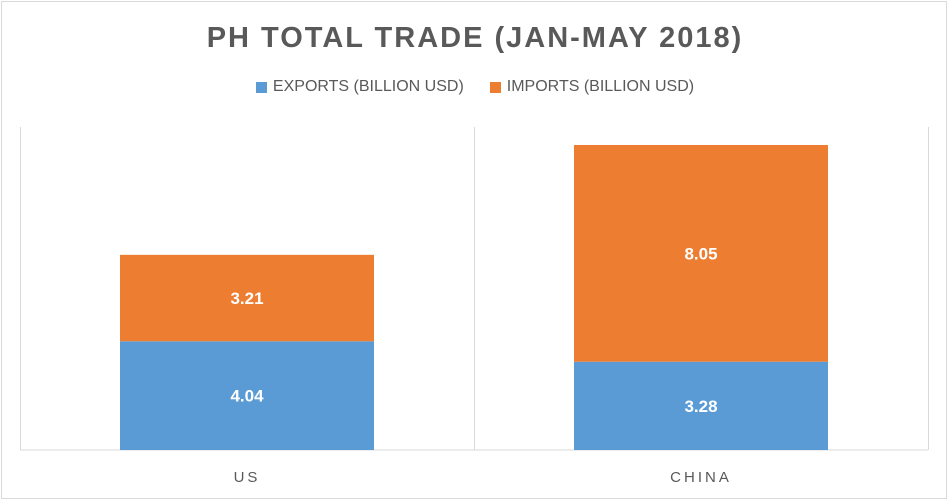 This screenshot has height=502, width=950. I want to click on legend-item-exports: EXPORTS (BILLION USD), so click(359, 87).